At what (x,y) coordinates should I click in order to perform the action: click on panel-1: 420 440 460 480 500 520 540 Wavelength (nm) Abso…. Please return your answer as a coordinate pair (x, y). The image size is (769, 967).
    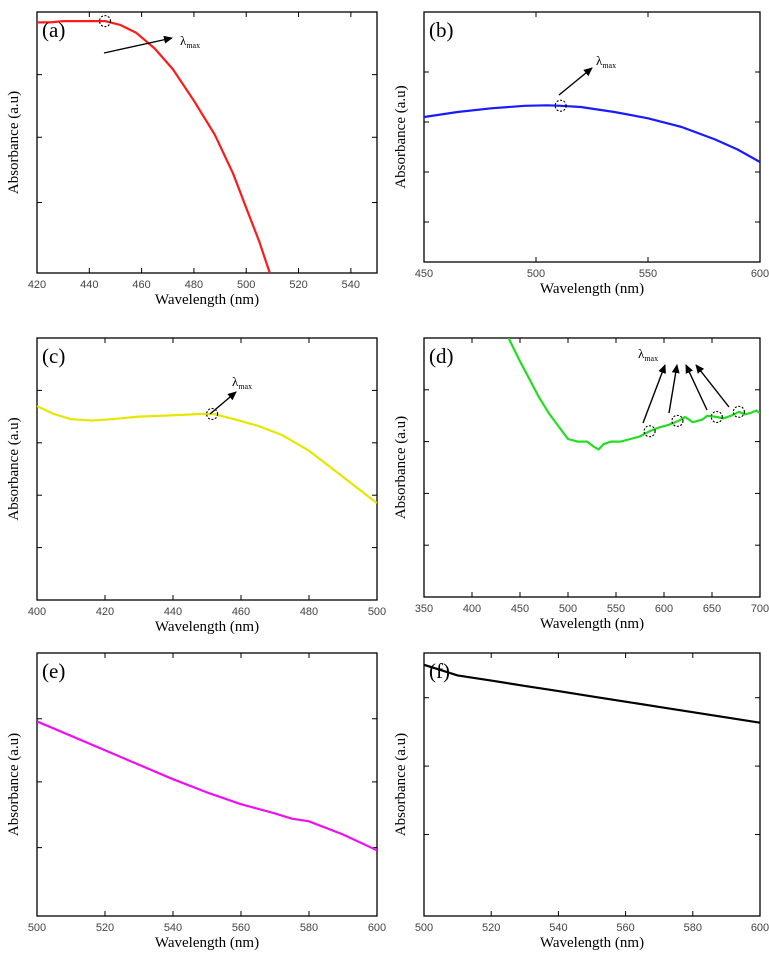
    Looking at the image, I should click on (192, 159).